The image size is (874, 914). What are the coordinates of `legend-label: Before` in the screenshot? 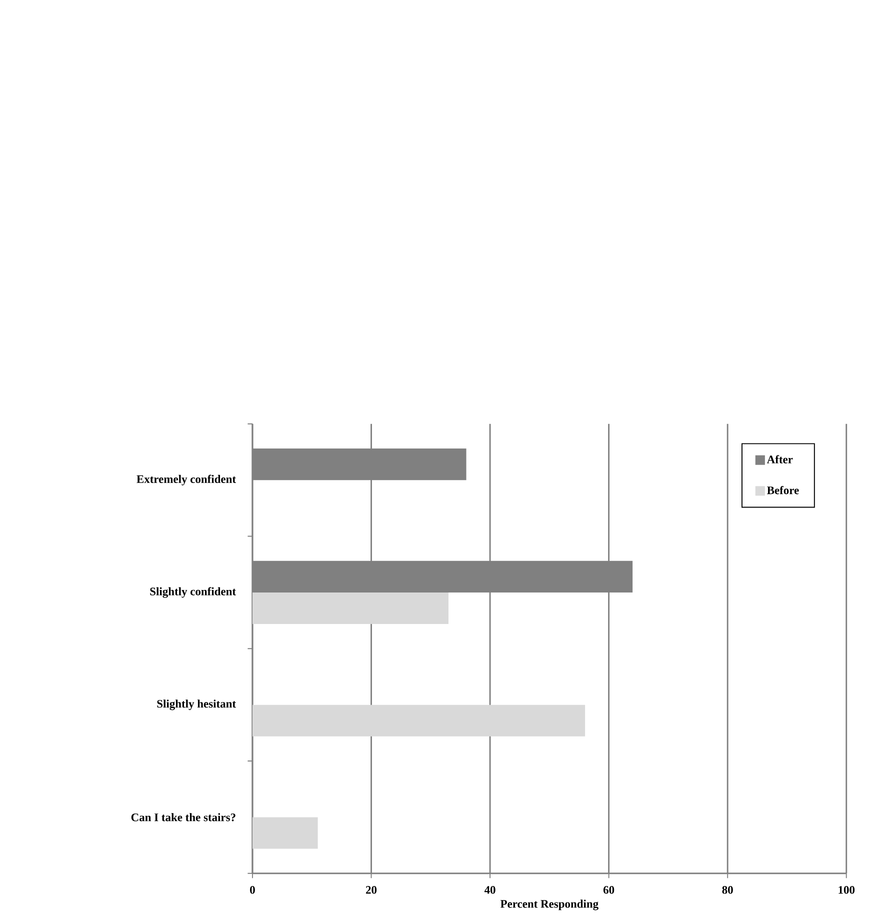 It's located at (782, 490).